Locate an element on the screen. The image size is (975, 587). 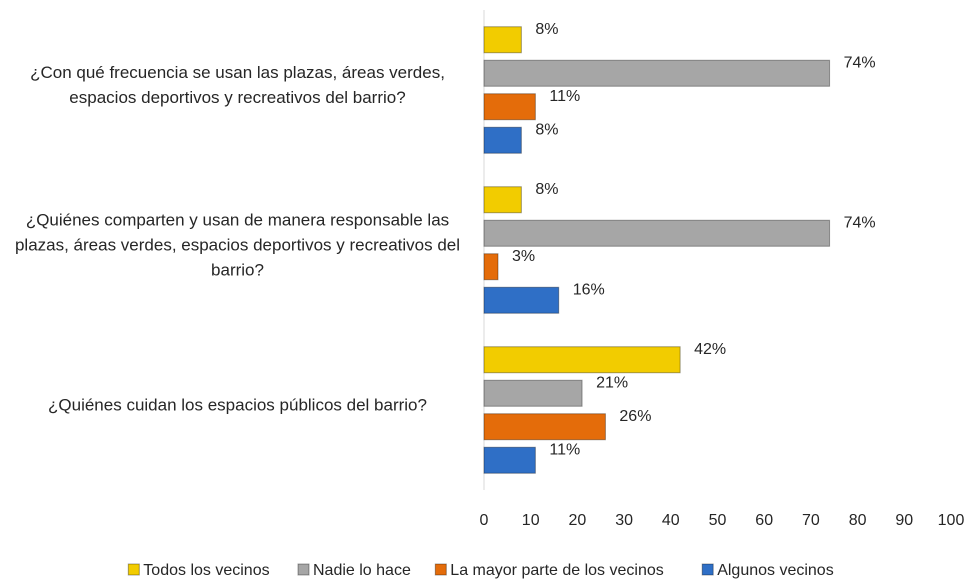
x-tick-label: 10 is located at coordinates (531, 520).